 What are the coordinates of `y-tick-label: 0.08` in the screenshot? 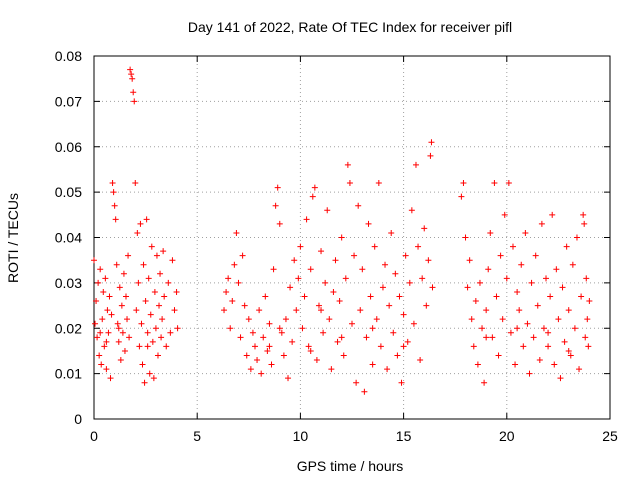 It's located at (68, 56).